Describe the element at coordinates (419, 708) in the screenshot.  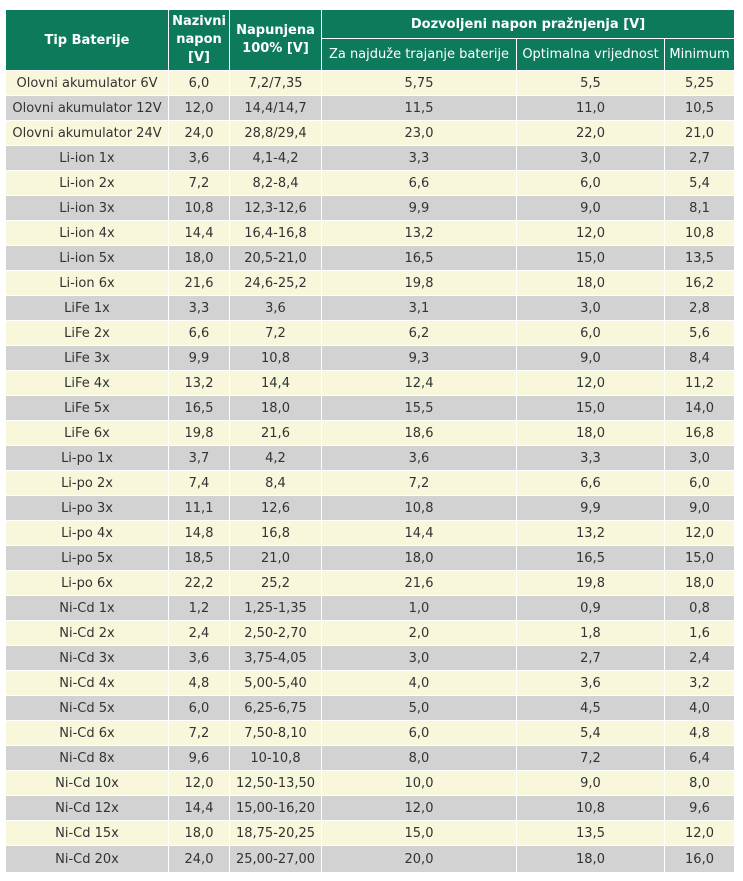
I see `cell-longest-life: 5,0` at that location.